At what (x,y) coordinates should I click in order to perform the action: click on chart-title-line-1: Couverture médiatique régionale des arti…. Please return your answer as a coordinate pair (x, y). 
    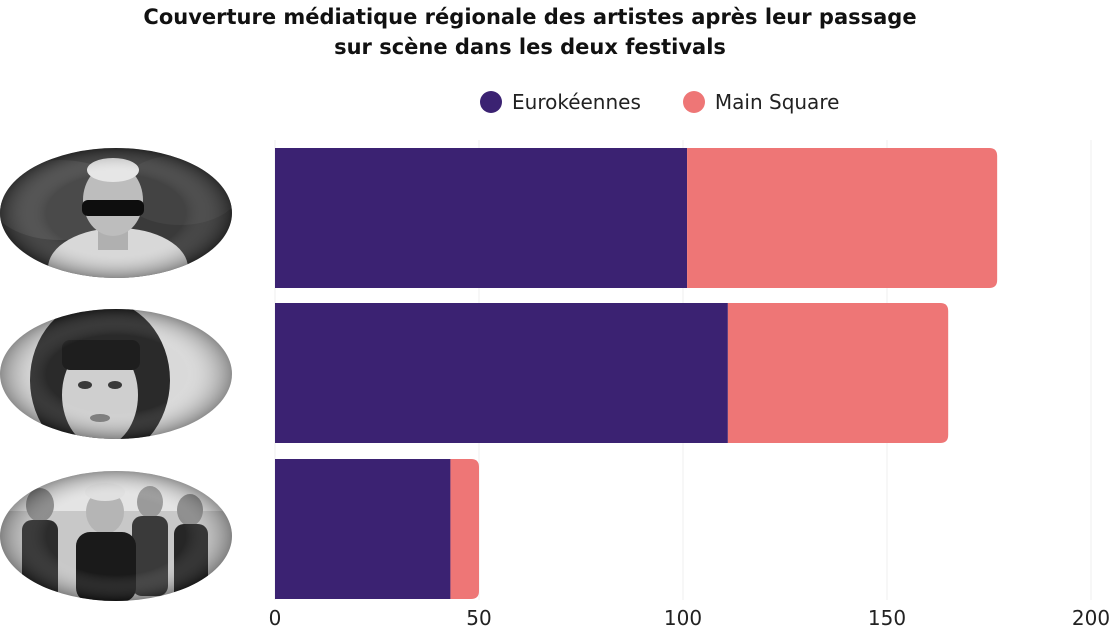
    Looking at the image, I should click on (530, 17).